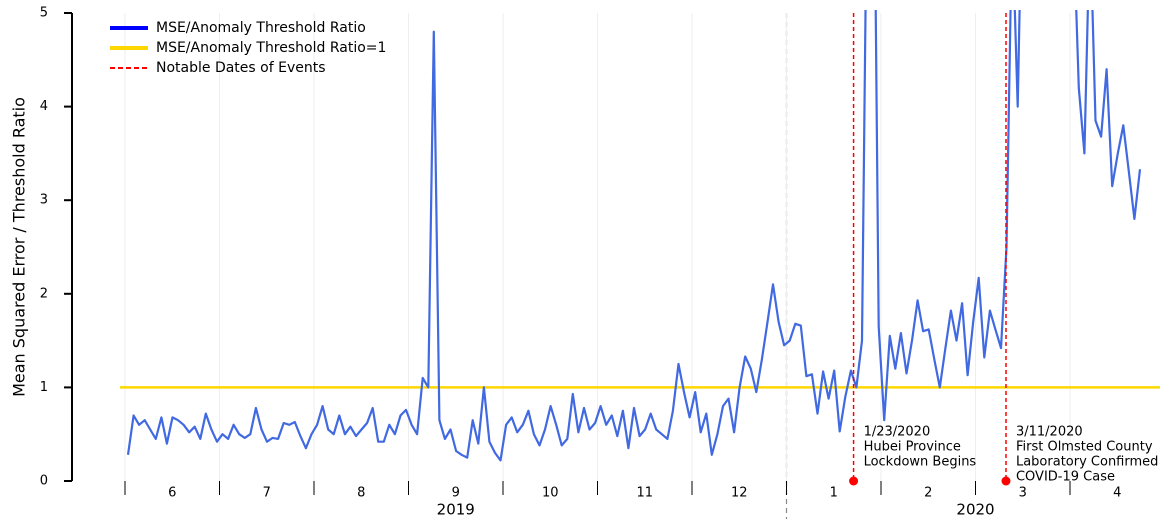 The width and height of the screenshot is (1160, 519). What do you see at coordinates (920, 462) in the screenshot?
I see `event-text: Lockdown Begins` at bounding box center [920, 462].